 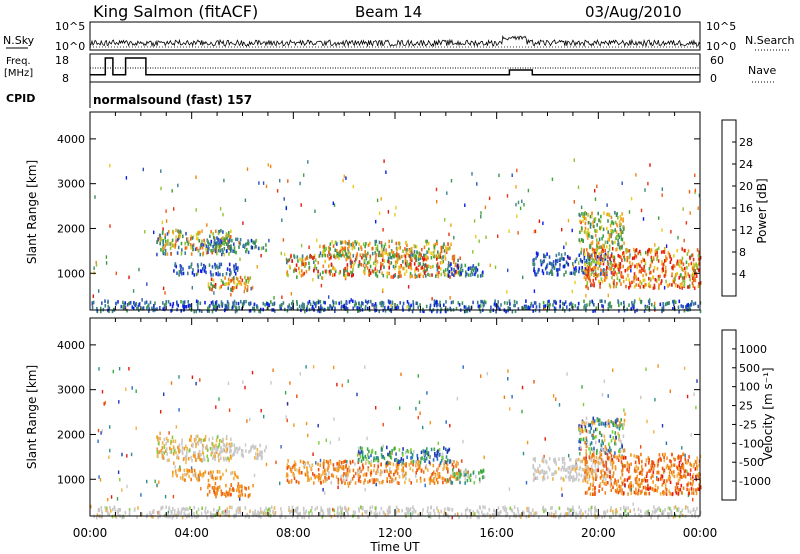 What do you see at coordinates (71, 139) in the screenshot?
I see `y-tick-label: 4000` at bounding box center [71, 139].